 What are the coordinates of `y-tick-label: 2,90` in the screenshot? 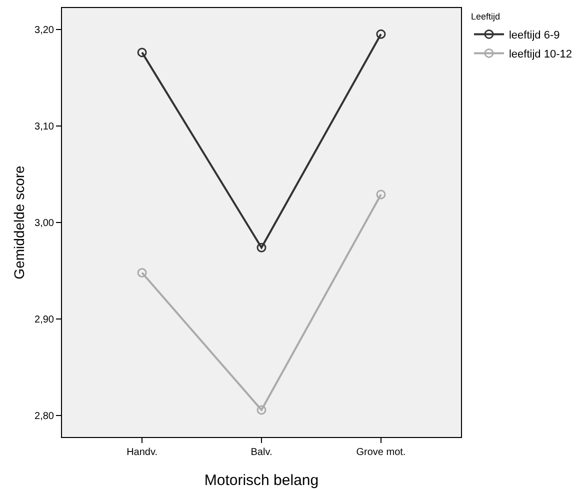 It's located at (44, 320).